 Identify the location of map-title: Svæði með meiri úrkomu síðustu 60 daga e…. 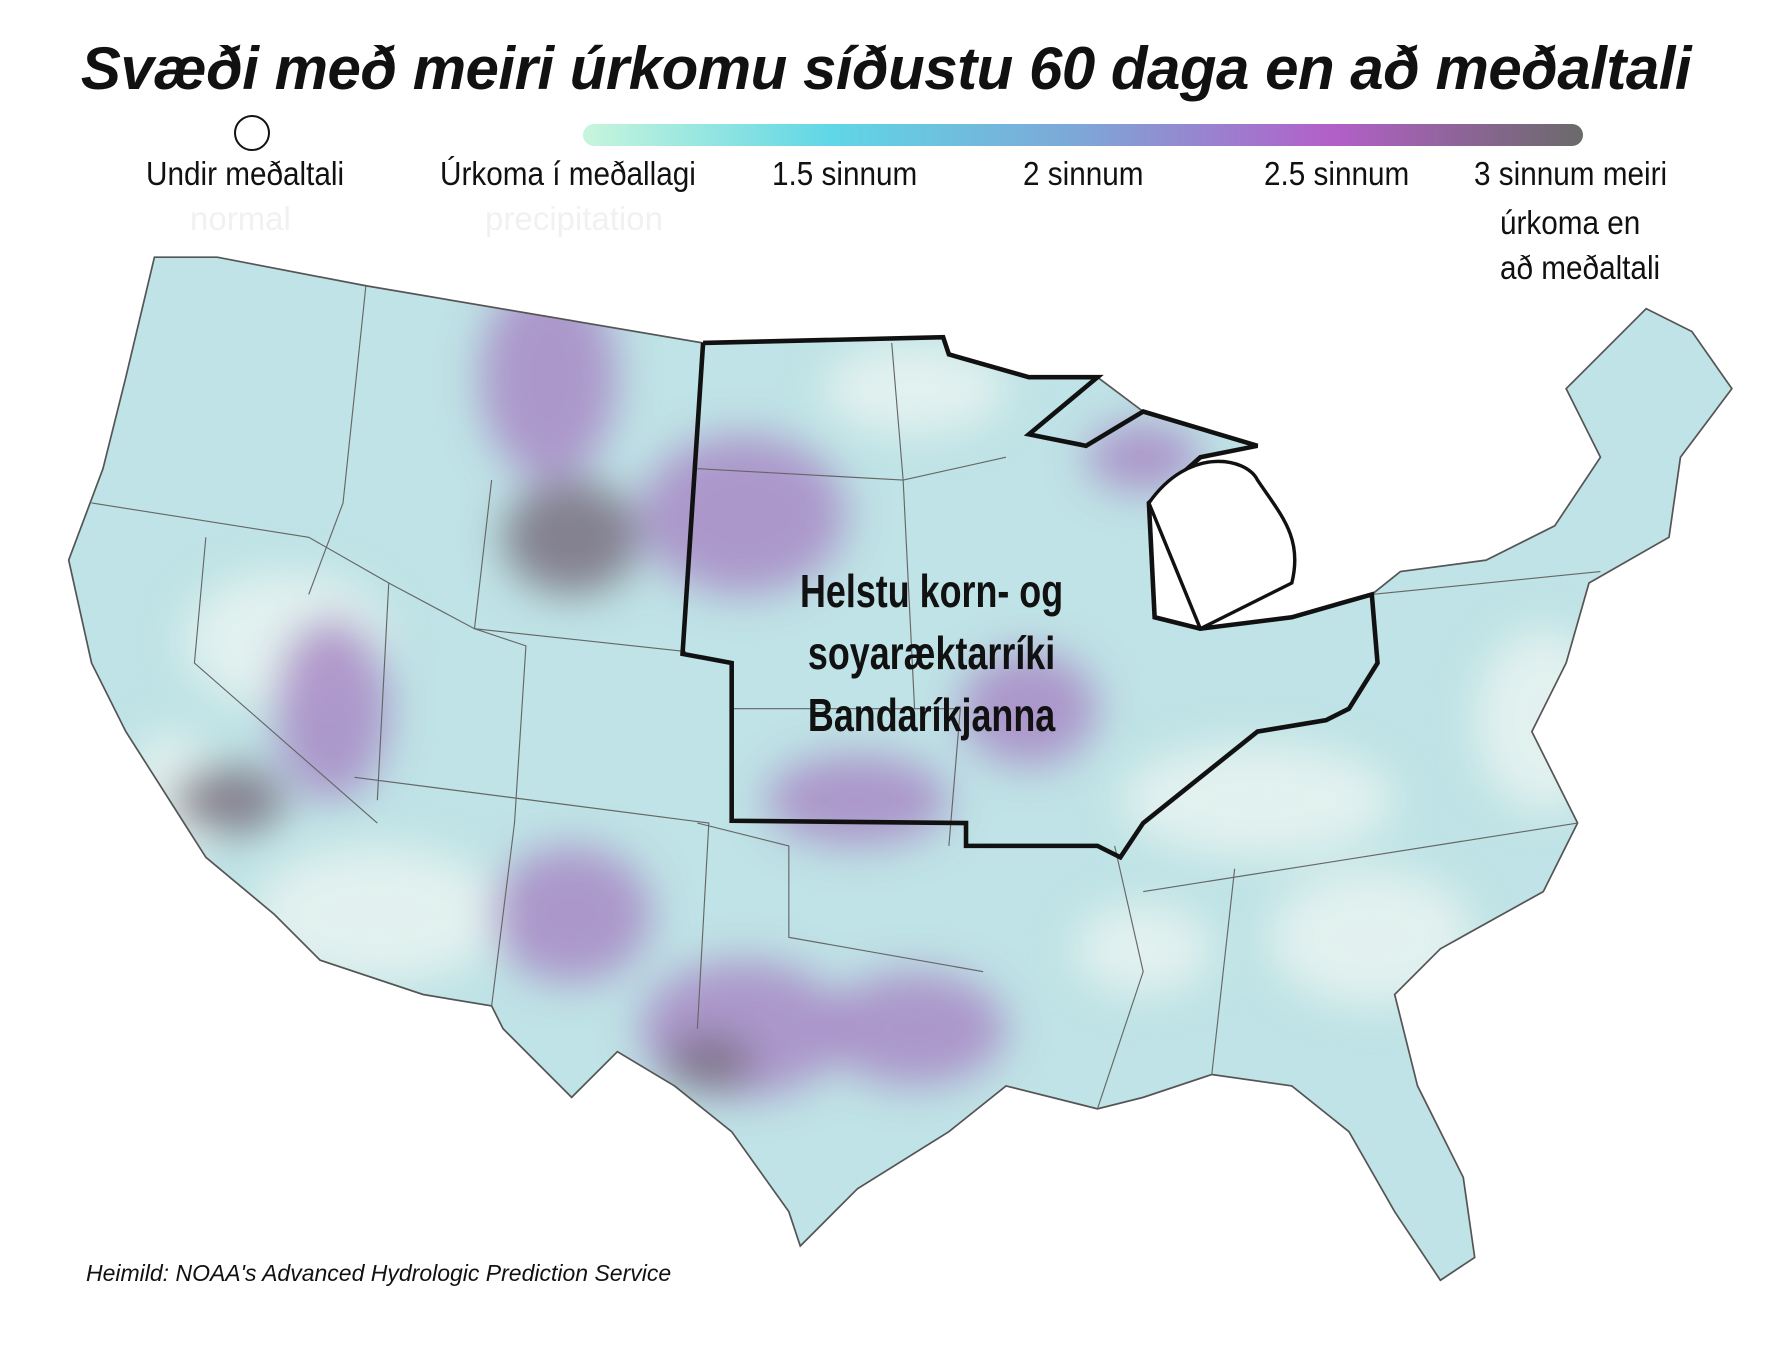
(886, 68).